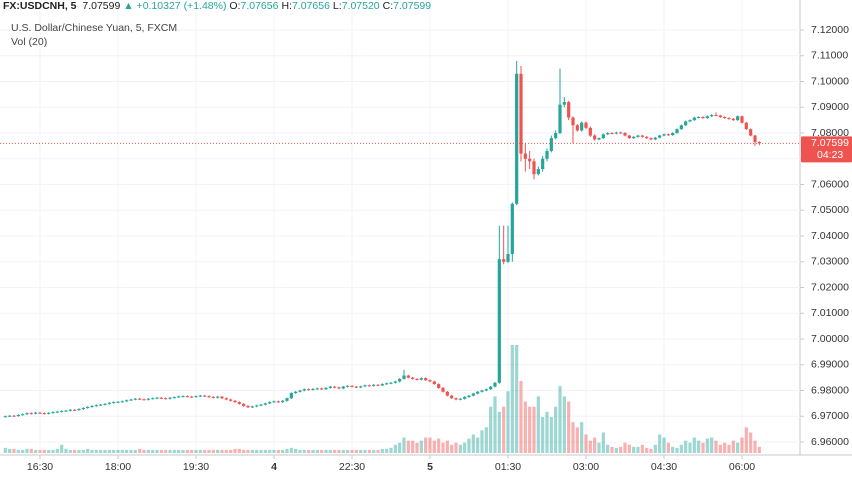  What do you see at coordinates (94, 28) in the screenshot?
I see `chart-title: U.S. Dollar/Chinese Yuan, 5, FXCM` at bounding box center [94, 28].